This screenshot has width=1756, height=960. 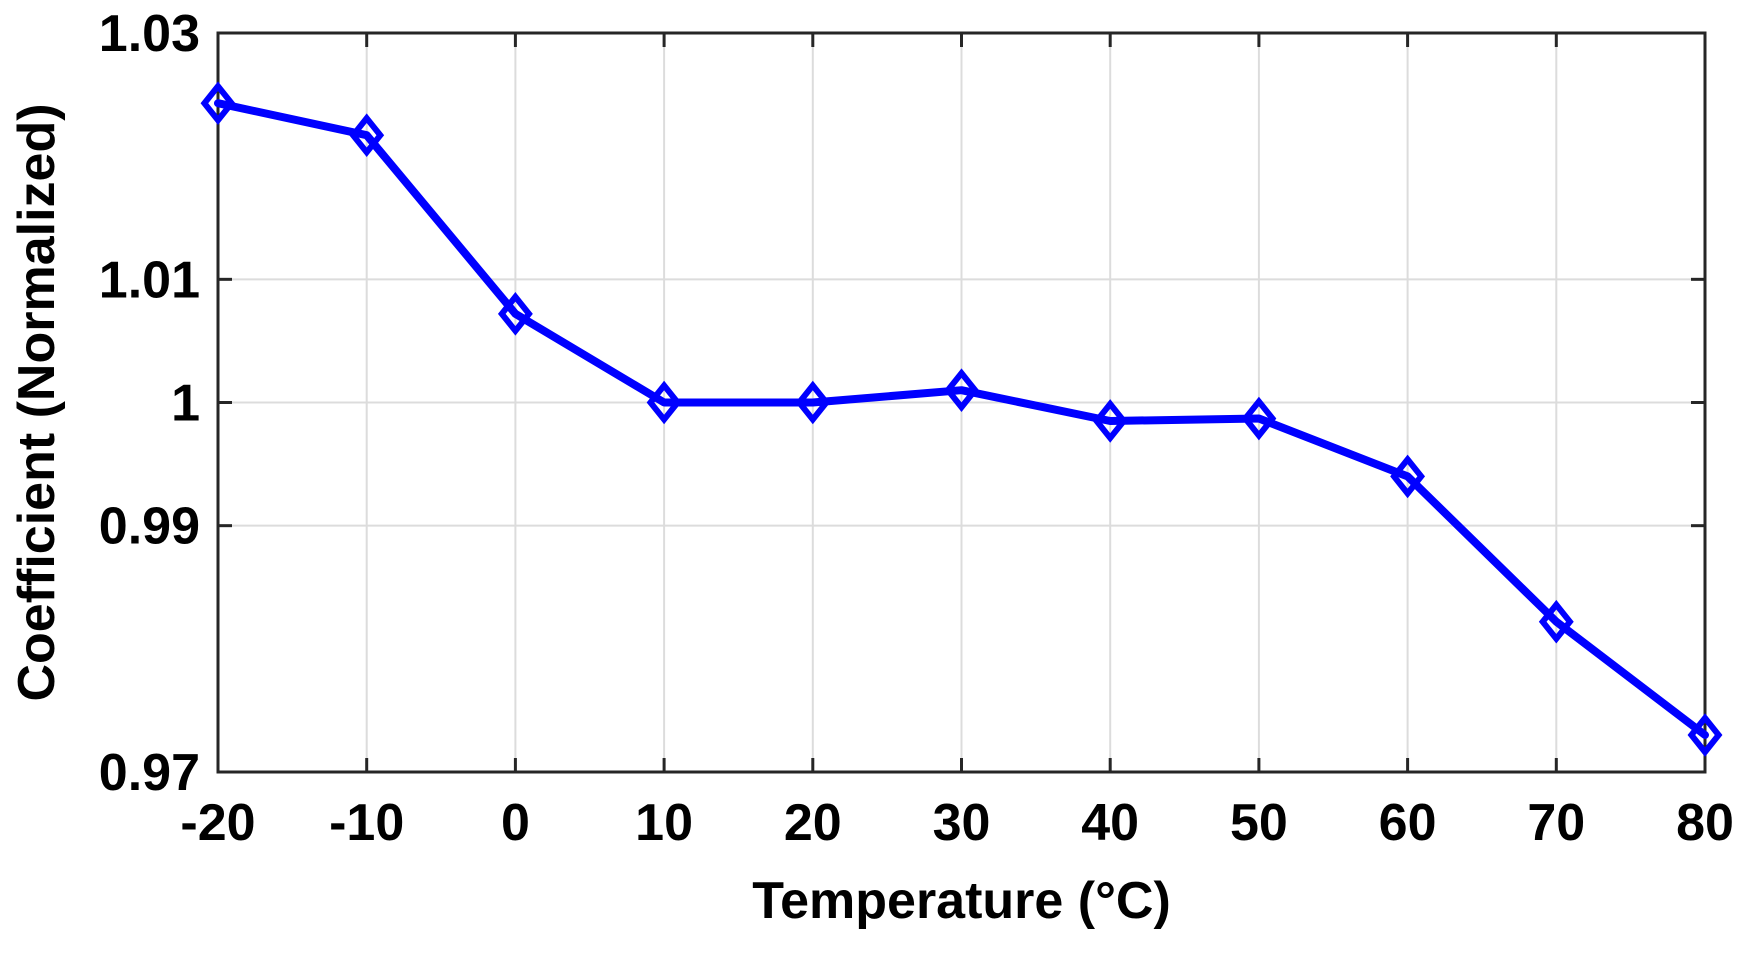 I want to click on y-tick-label: 0.97, so click(x=149, y=773).